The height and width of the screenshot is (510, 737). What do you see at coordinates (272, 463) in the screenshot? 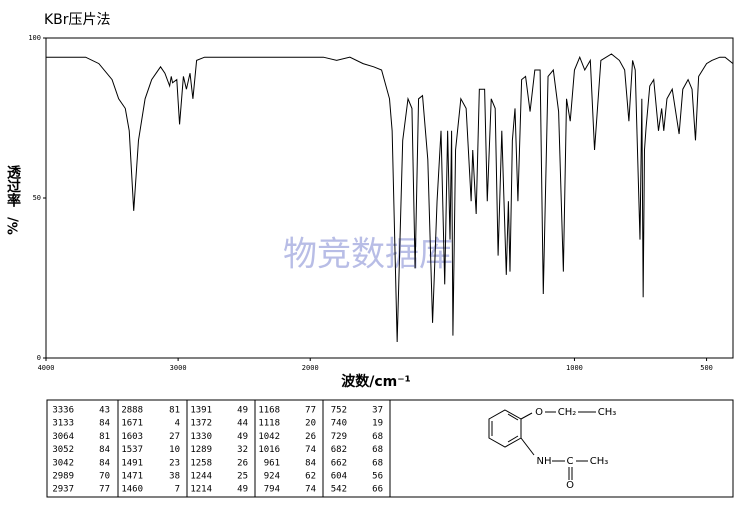
I see `wavenumber: 961` at bounding box center [272, 463].